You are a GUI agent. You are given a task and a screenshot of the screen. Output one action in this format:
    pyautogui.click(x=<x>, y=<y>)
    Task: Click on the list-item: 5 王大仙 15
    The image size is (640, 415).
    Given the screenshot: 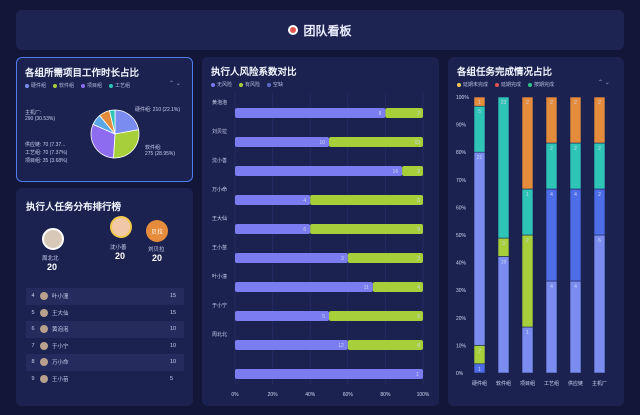 What is the action you would take?
    pyautogui.click(x=105, y=313)
    